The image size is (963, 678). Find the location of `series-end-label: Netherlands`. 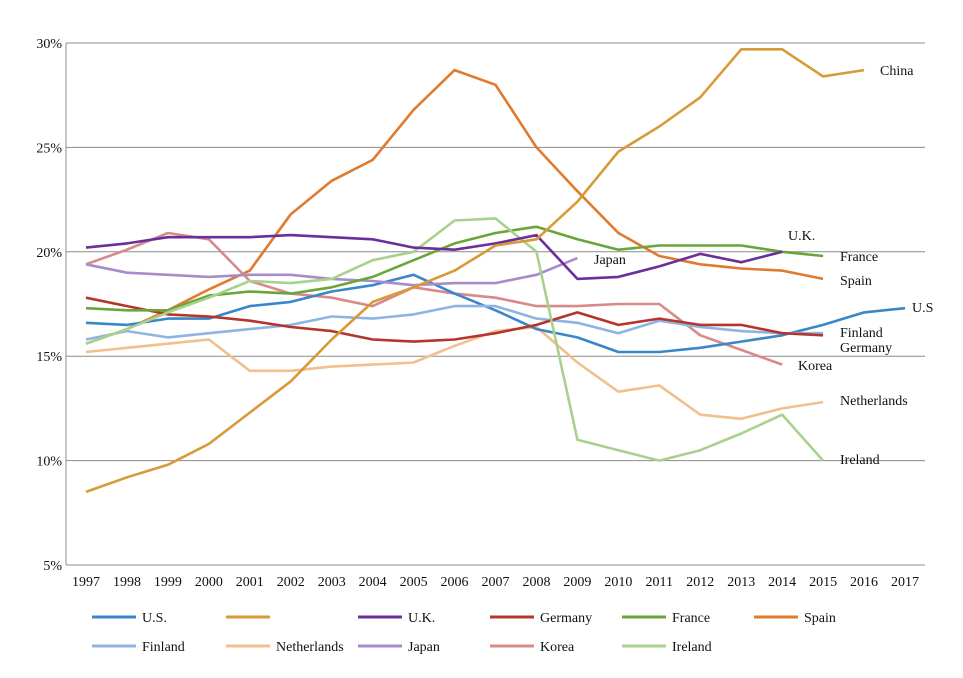

series-end-label: Netherlands is located at coordinates (874, 401).